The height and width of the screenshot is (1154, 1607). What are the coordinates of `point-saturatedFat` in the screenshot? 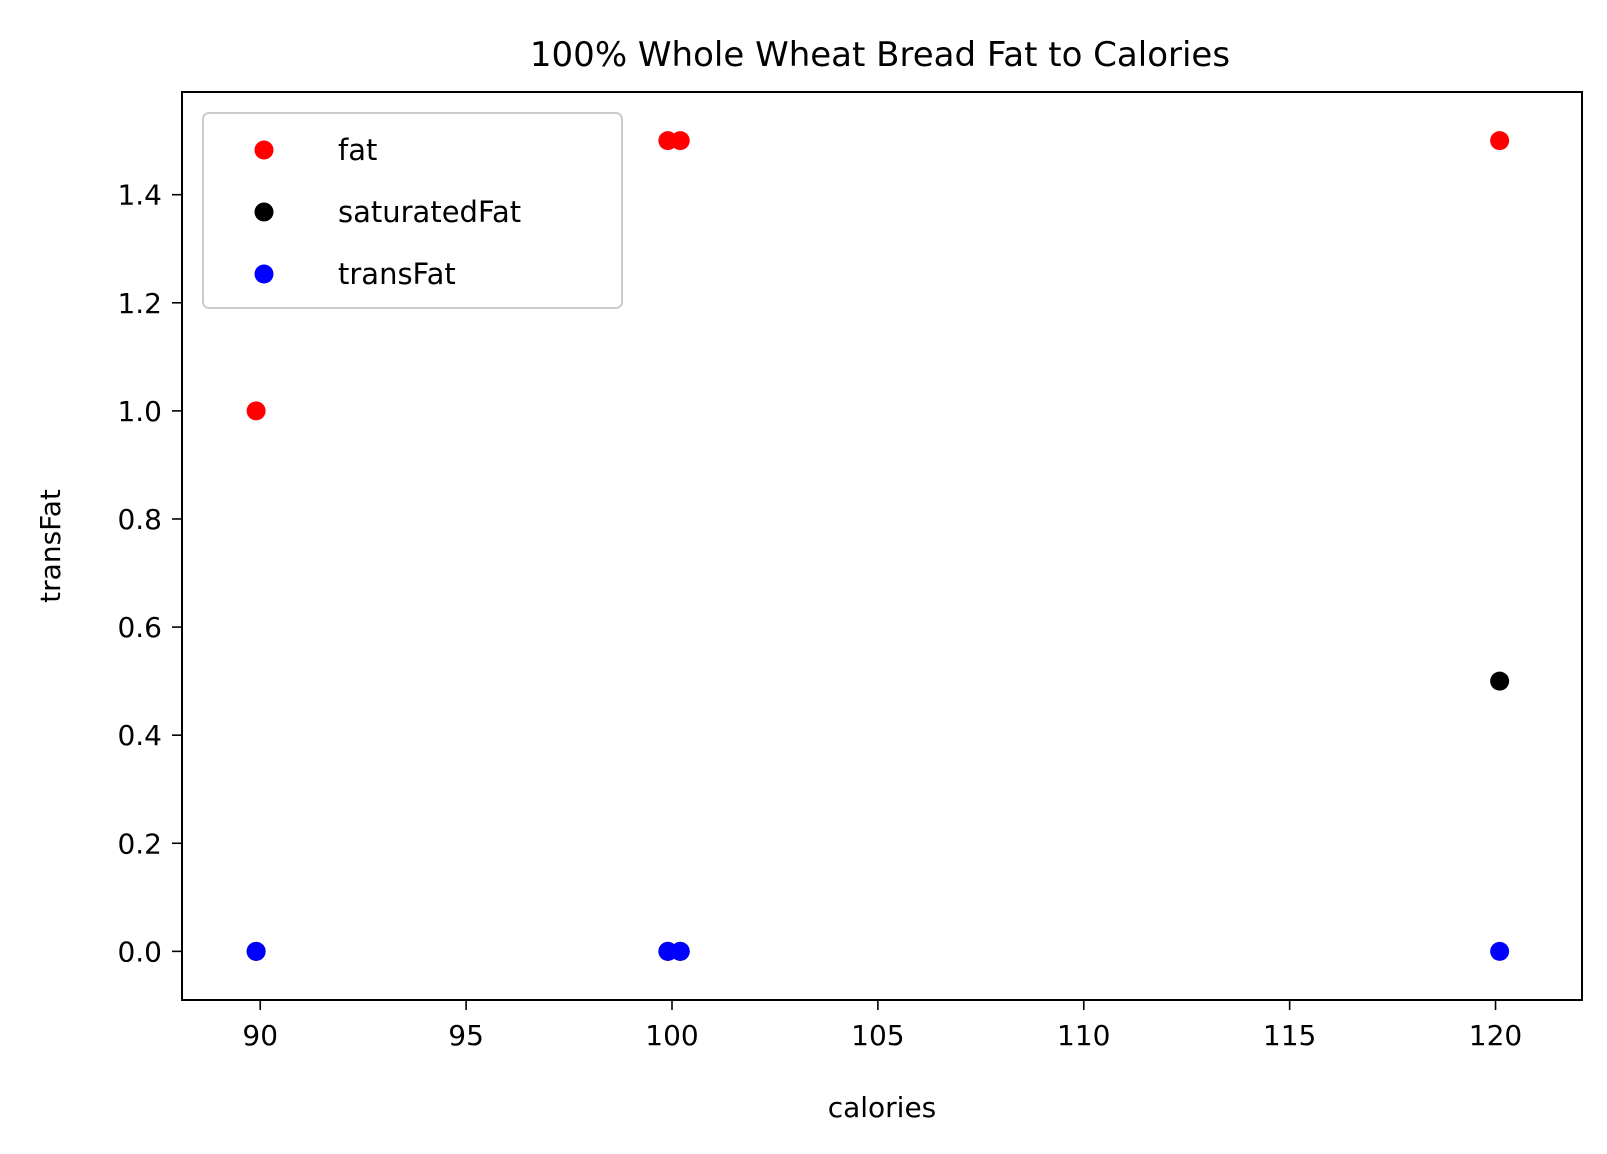 It's located at (1500, 681).